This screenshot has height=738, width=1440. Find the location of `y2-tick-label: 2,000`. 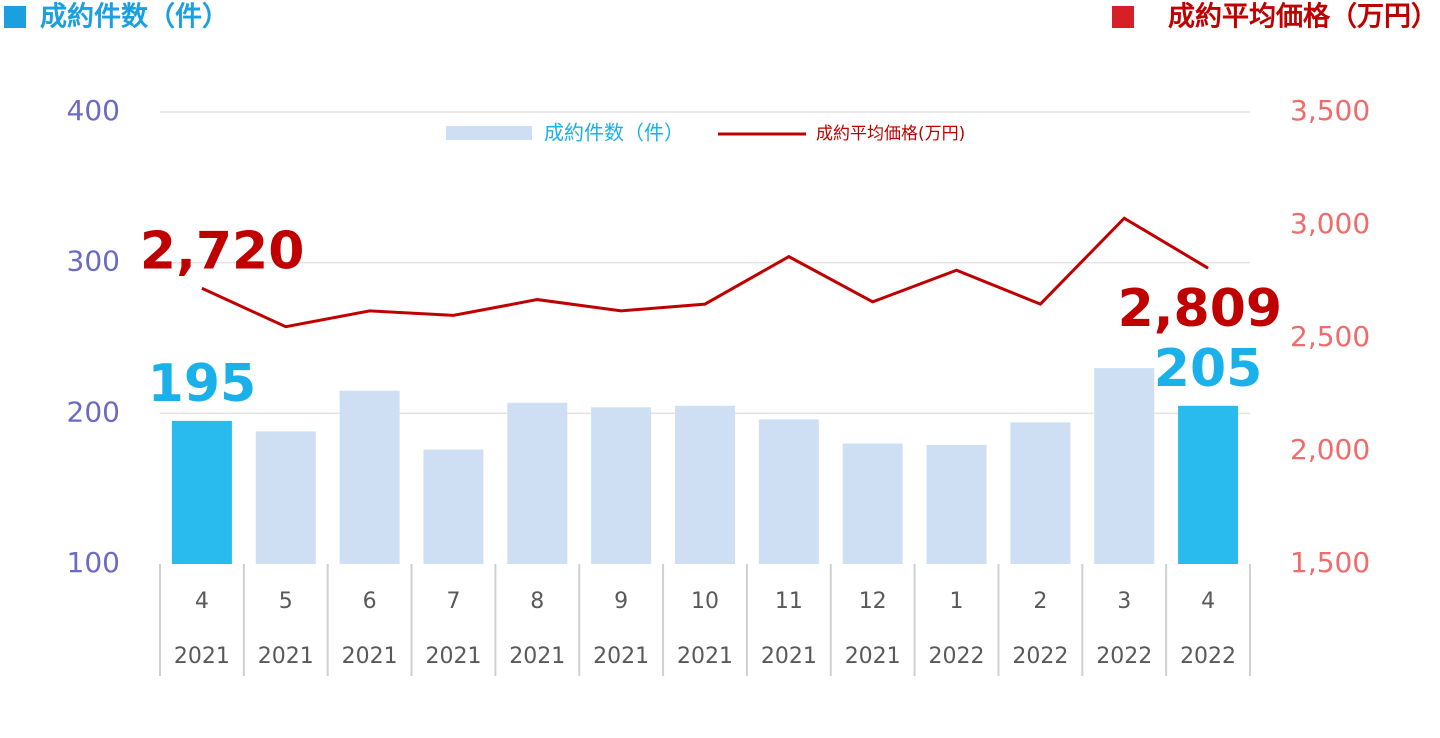

y2-tick-label: 2,000 is located at coordinates (1330, 449).